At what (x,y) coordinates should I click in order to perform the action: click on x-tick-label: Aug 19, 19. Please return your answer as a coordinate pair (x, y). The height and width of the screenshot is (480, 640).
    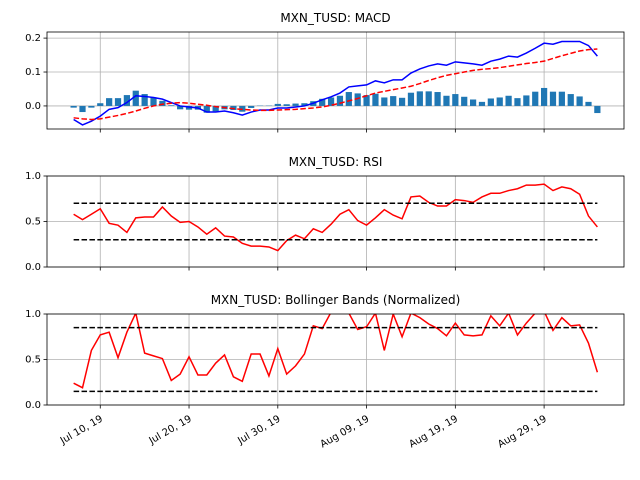
    Looking at the image, I should click on (433, 432).